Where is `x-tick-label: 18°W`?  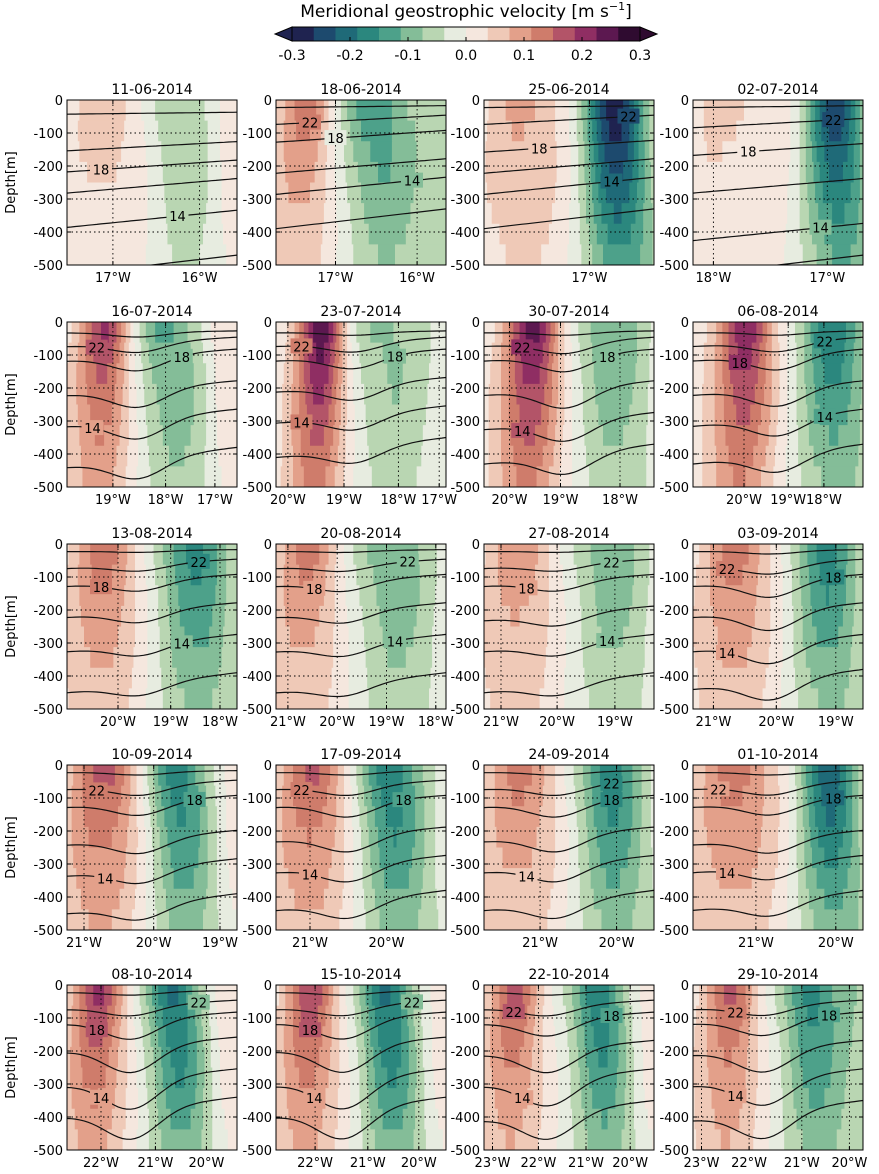 x-tick-label: 18°W is located at coordinates (620, 500).